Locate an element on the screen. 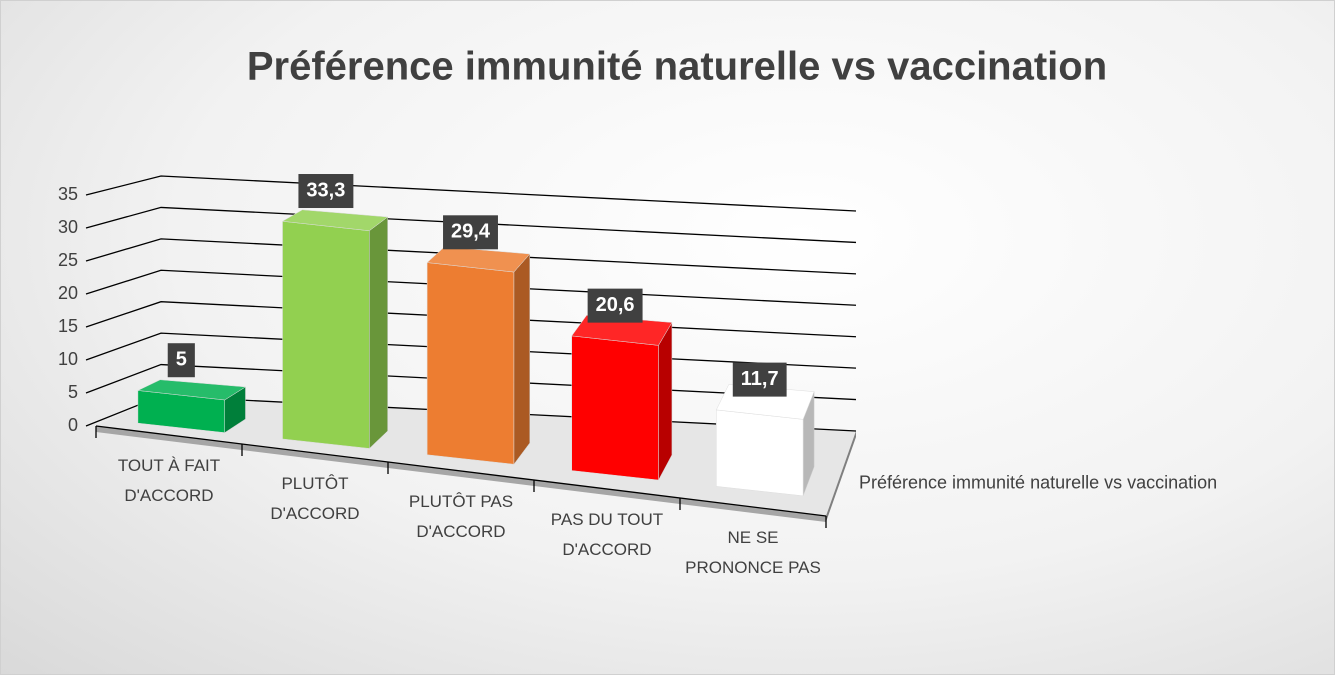  value-label: 29,4 is located at coordinates (471, 232).